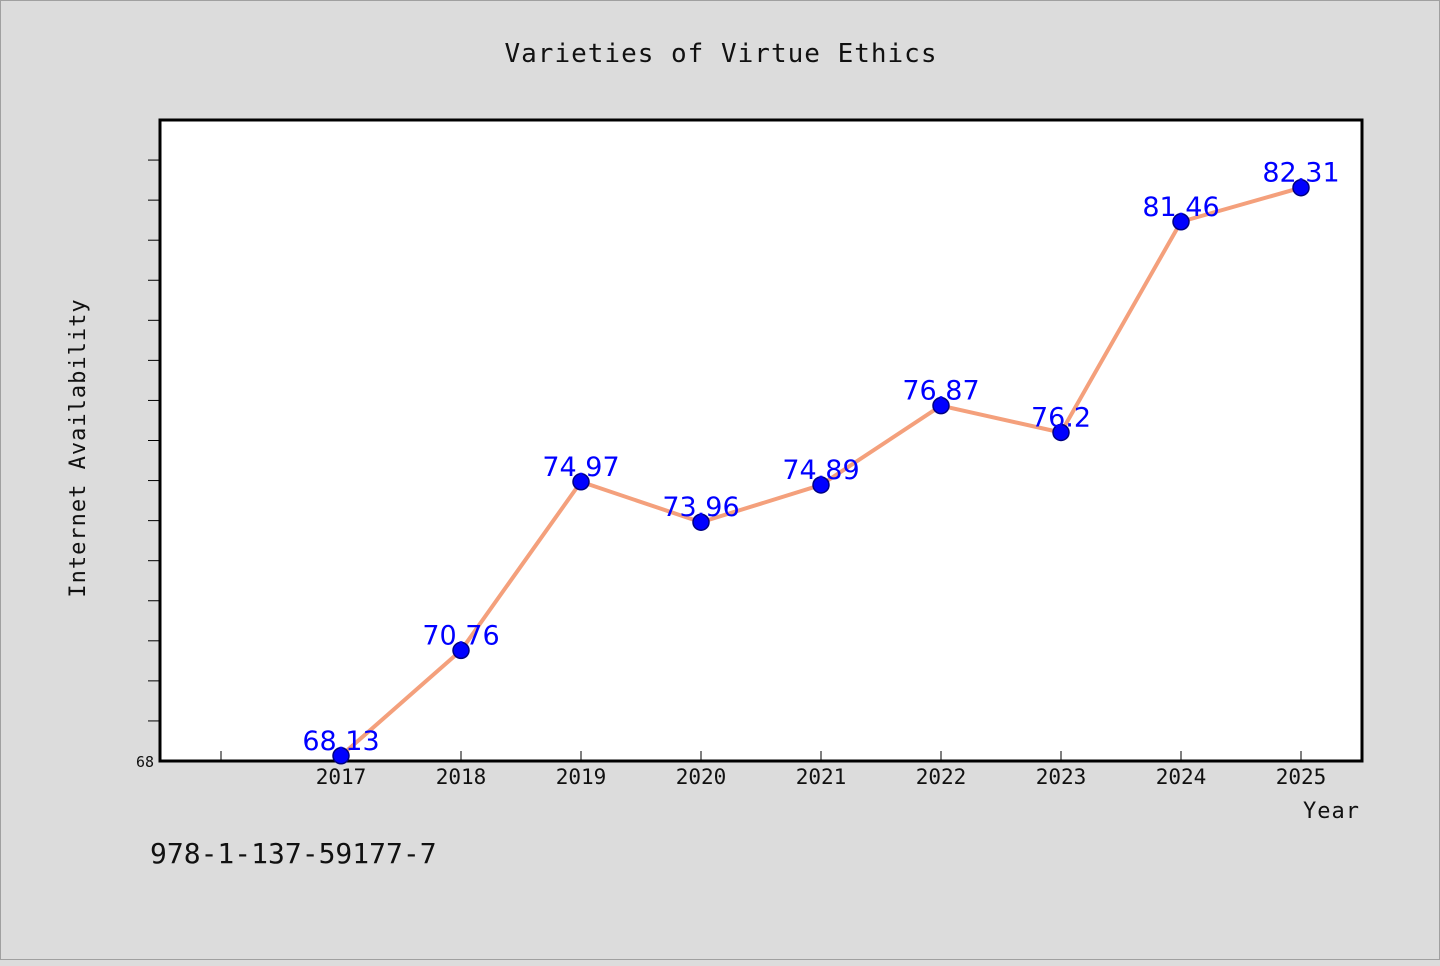 The image size is (1440, 966). Describe the element at coordinates (941, 777) in the screenshot. I see `x-tick-label: 2022` at that location.